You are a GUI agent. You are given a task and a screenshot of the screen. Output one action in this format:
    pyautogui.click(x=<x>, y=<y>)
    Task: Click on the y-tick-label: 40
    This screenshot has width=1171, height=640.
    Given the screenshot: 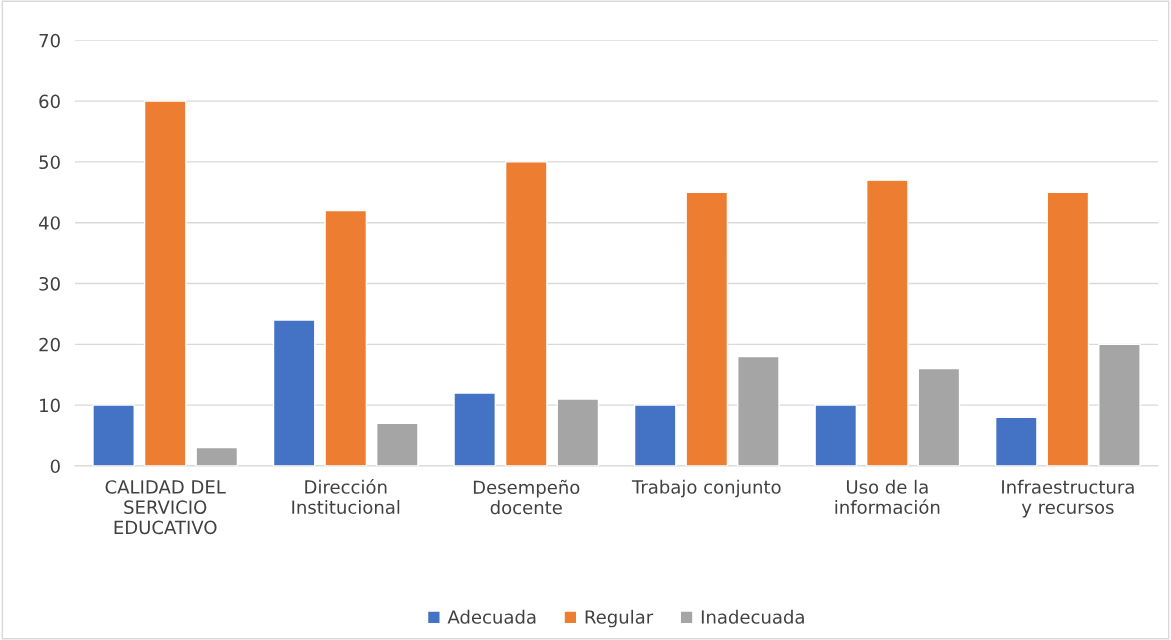 What is the action you would take?
    pyautogui.click(x=49, y=223)
    